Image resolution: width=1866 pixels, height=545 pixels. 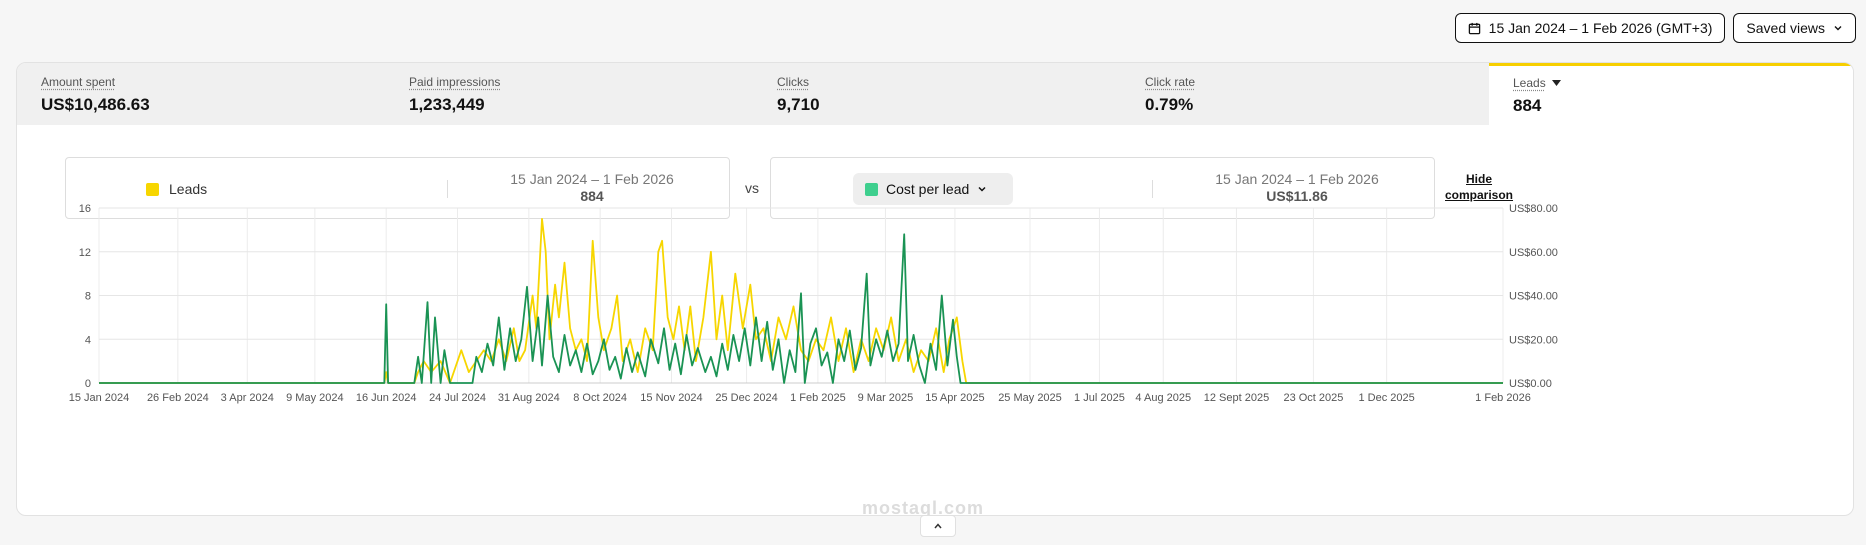 I want to click on primary-metric-name: Leads, so click(x=188, y=189).